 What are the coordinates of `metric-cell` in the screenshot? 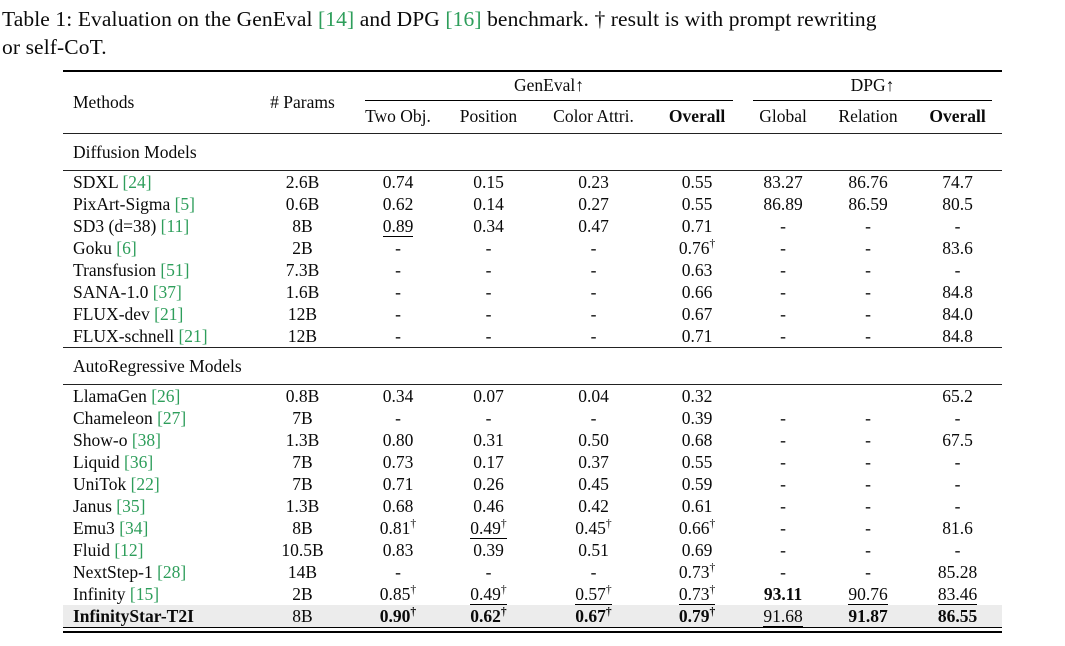 It's located at (868, 396).